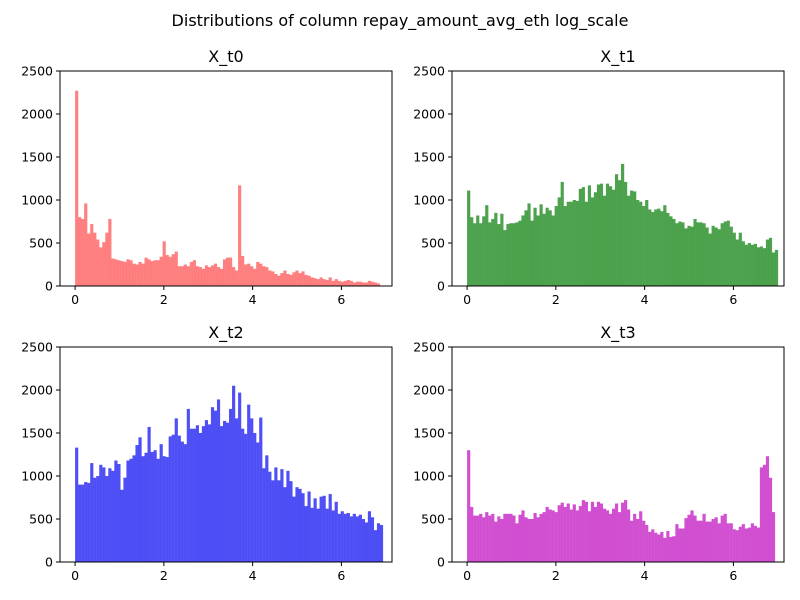  Describe the element at coordinates (37, 157) in the screenshot. I see `y-tick-label: 1500` at that location.